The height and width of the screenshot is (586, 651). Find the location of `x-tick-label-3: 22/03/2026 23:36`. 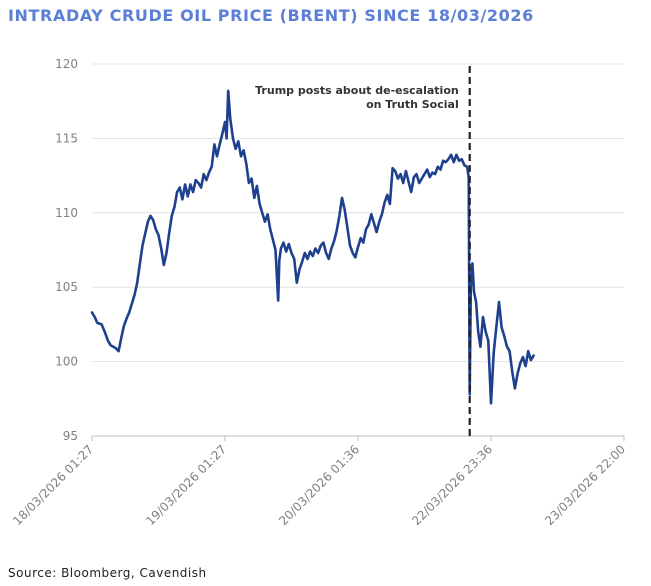

x-tick-label-3: 22/03/2026 23:36 is located at coordinates (452, 485).